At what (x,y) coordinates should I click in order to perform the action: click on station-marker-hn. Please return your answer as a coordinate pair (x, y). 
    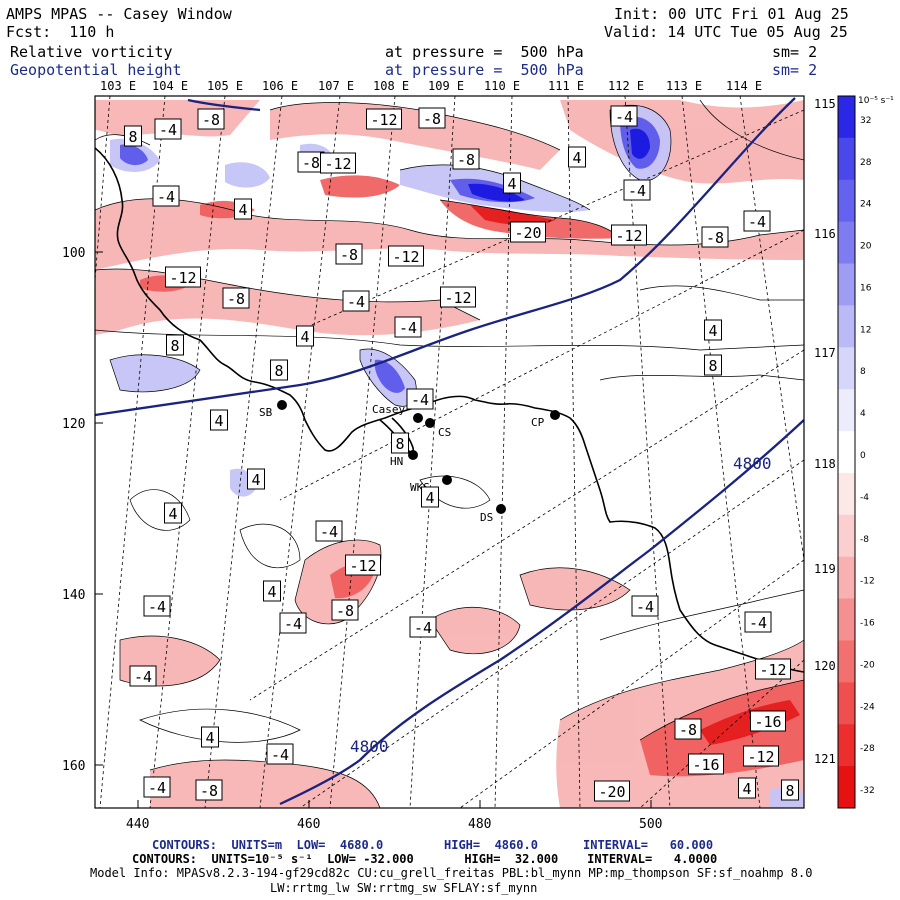
    Looking at the image, I should click on (413, 455).